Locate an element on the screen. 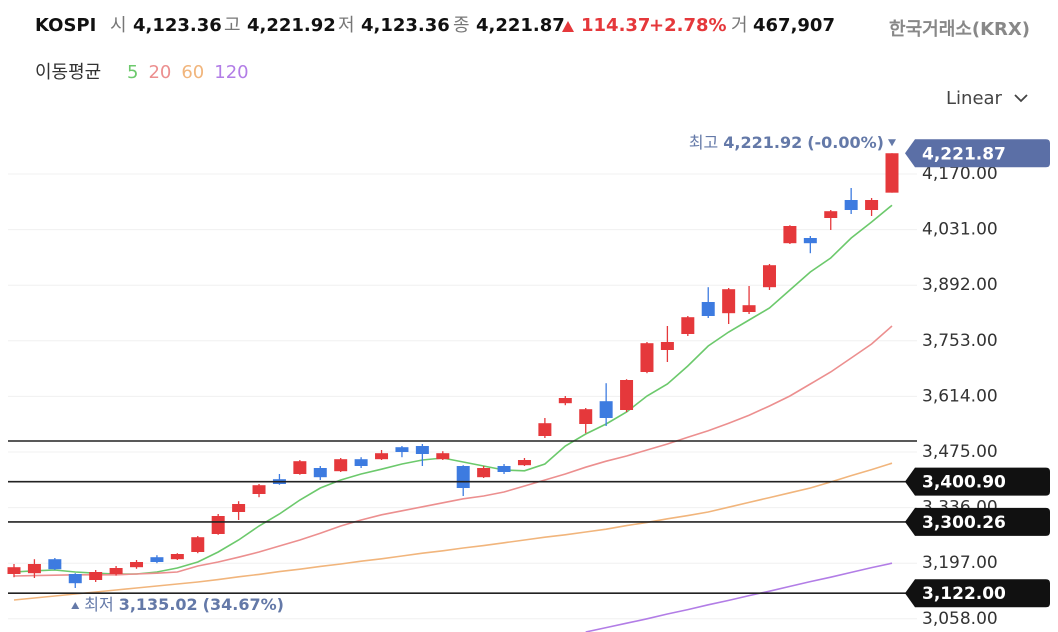 This screenshot has height=632, width=1058. y-tick-label: 3,892.00 is located at coordinates (960, 285).